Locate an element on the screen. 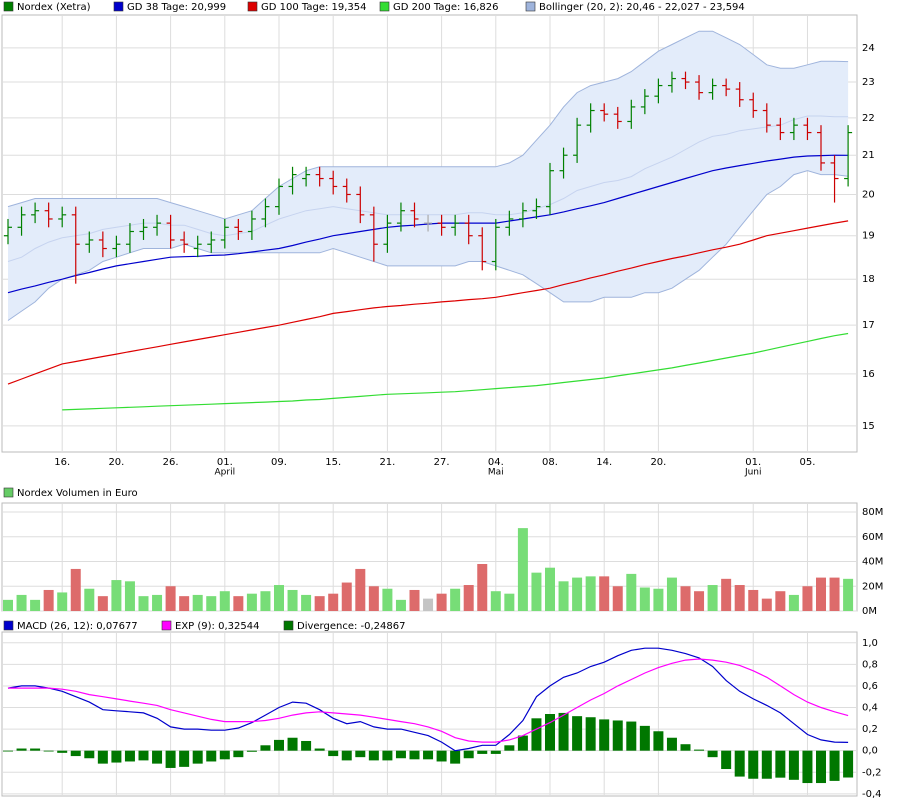  y-tick-label: 1,0 is located at coordinates (870, 643).